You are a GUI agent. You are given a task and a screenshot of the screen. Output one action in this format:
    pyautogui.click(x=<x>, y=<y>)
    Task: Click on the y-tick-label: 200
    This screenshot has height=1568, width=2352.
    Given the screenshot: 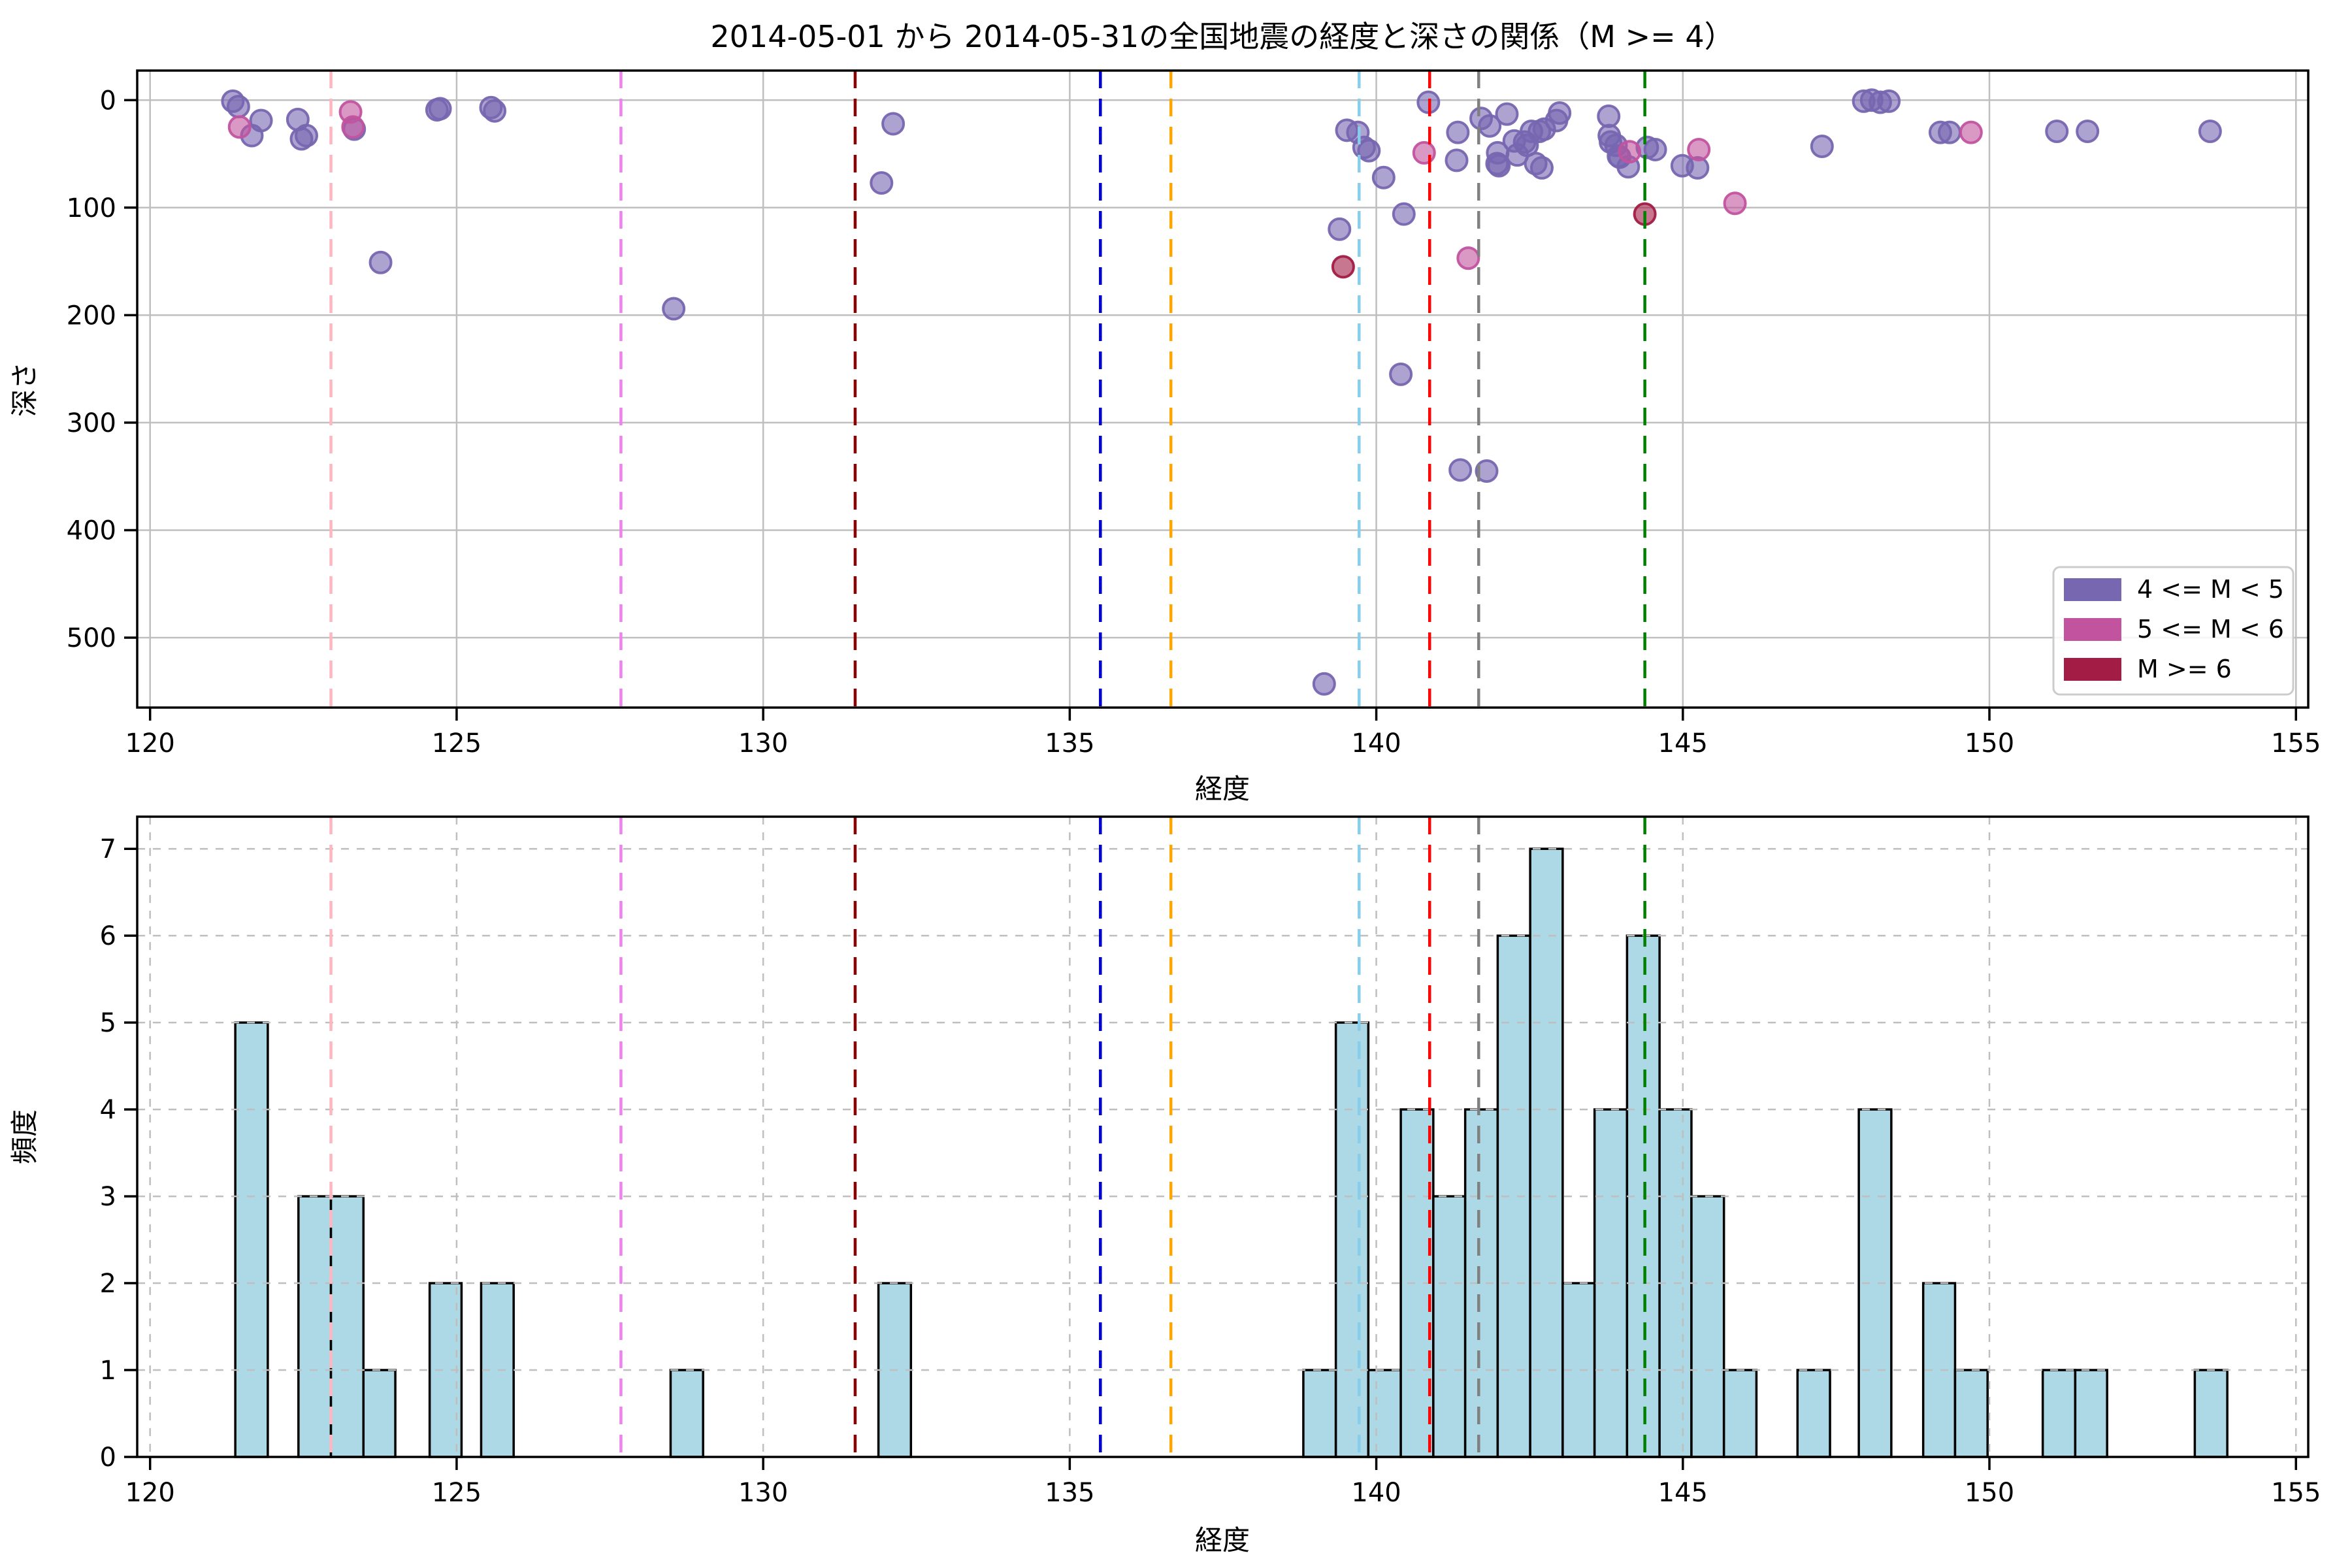 What is the action you would take?
    pyautogui.click(x=91, y=316)
    